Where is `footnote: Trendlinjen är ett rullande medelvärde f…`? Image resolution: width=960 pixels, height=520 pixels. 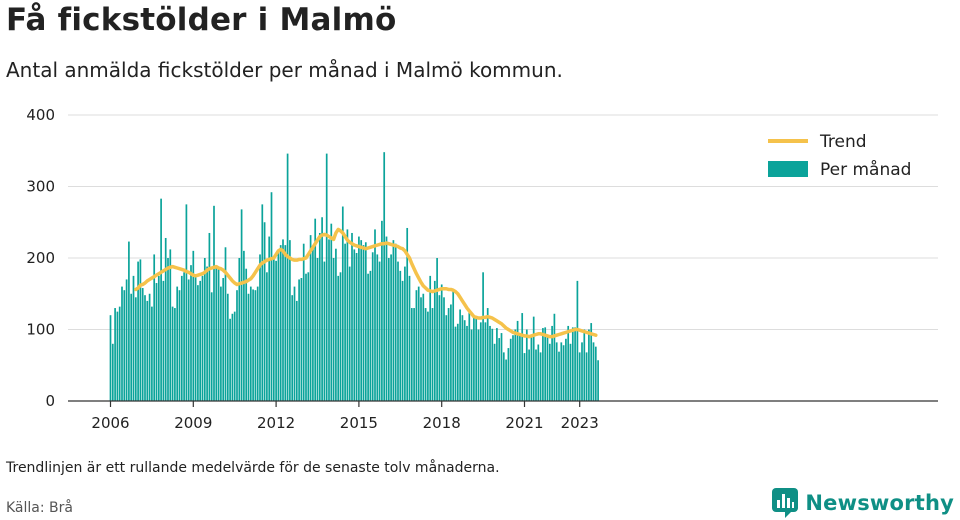
footnote: Trendlinjen är ett rullande medelvärde f… is located at coordinates (253, 468).